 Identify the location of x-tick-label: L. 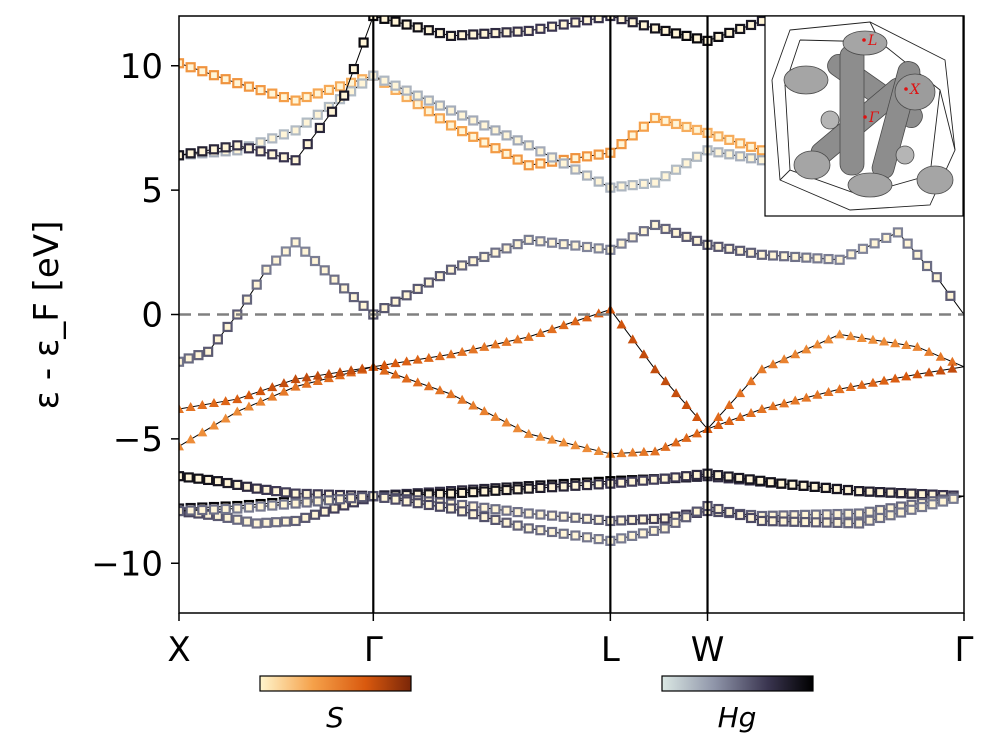
(610, 650).